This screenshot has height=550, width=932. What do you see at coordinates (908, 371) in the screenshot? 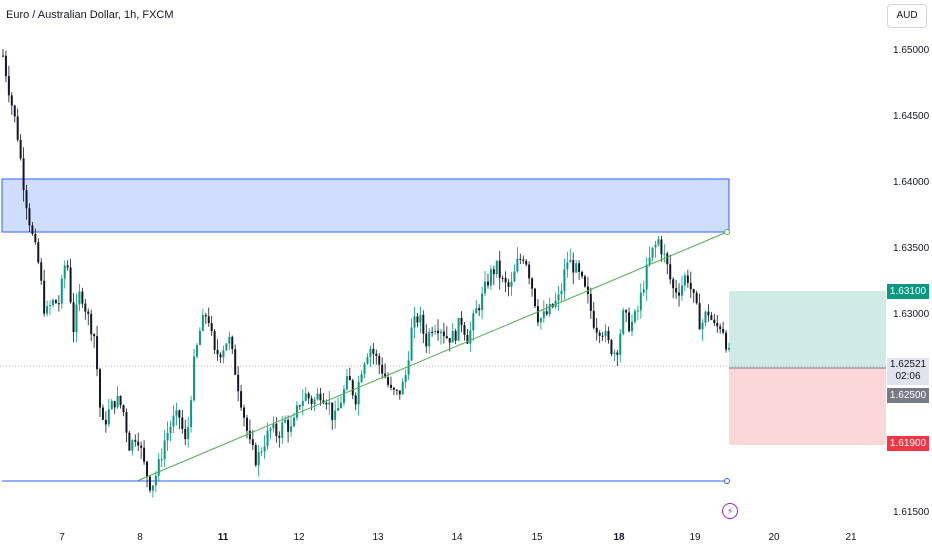
I see `current-price-label: 1.62521 02:06` at bounding box center [908, 371].